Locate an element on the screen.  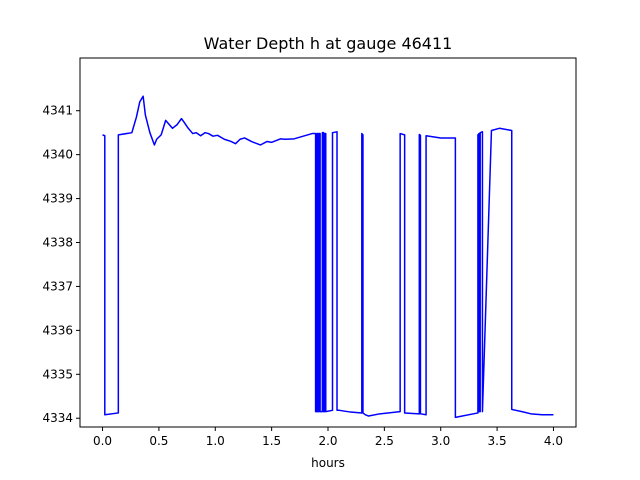
y-tick-label: 4339 is located at coordinates (57, 199).